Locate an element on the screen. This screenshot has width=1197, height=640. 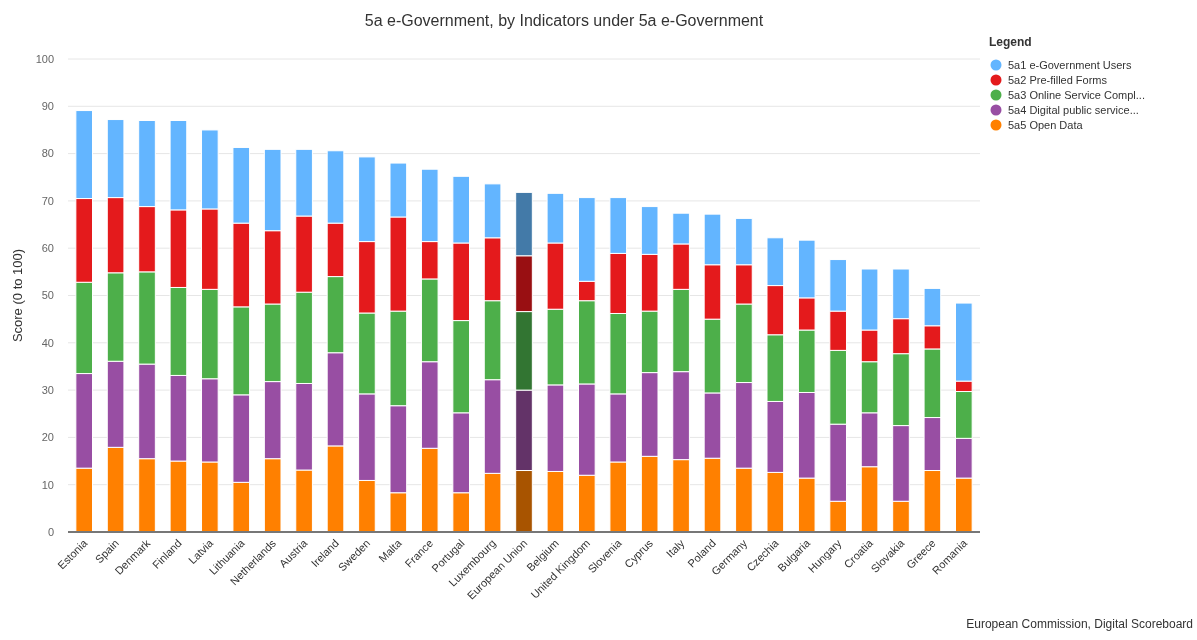
y-tick-label: 80 is located at coordinates (47, 153).